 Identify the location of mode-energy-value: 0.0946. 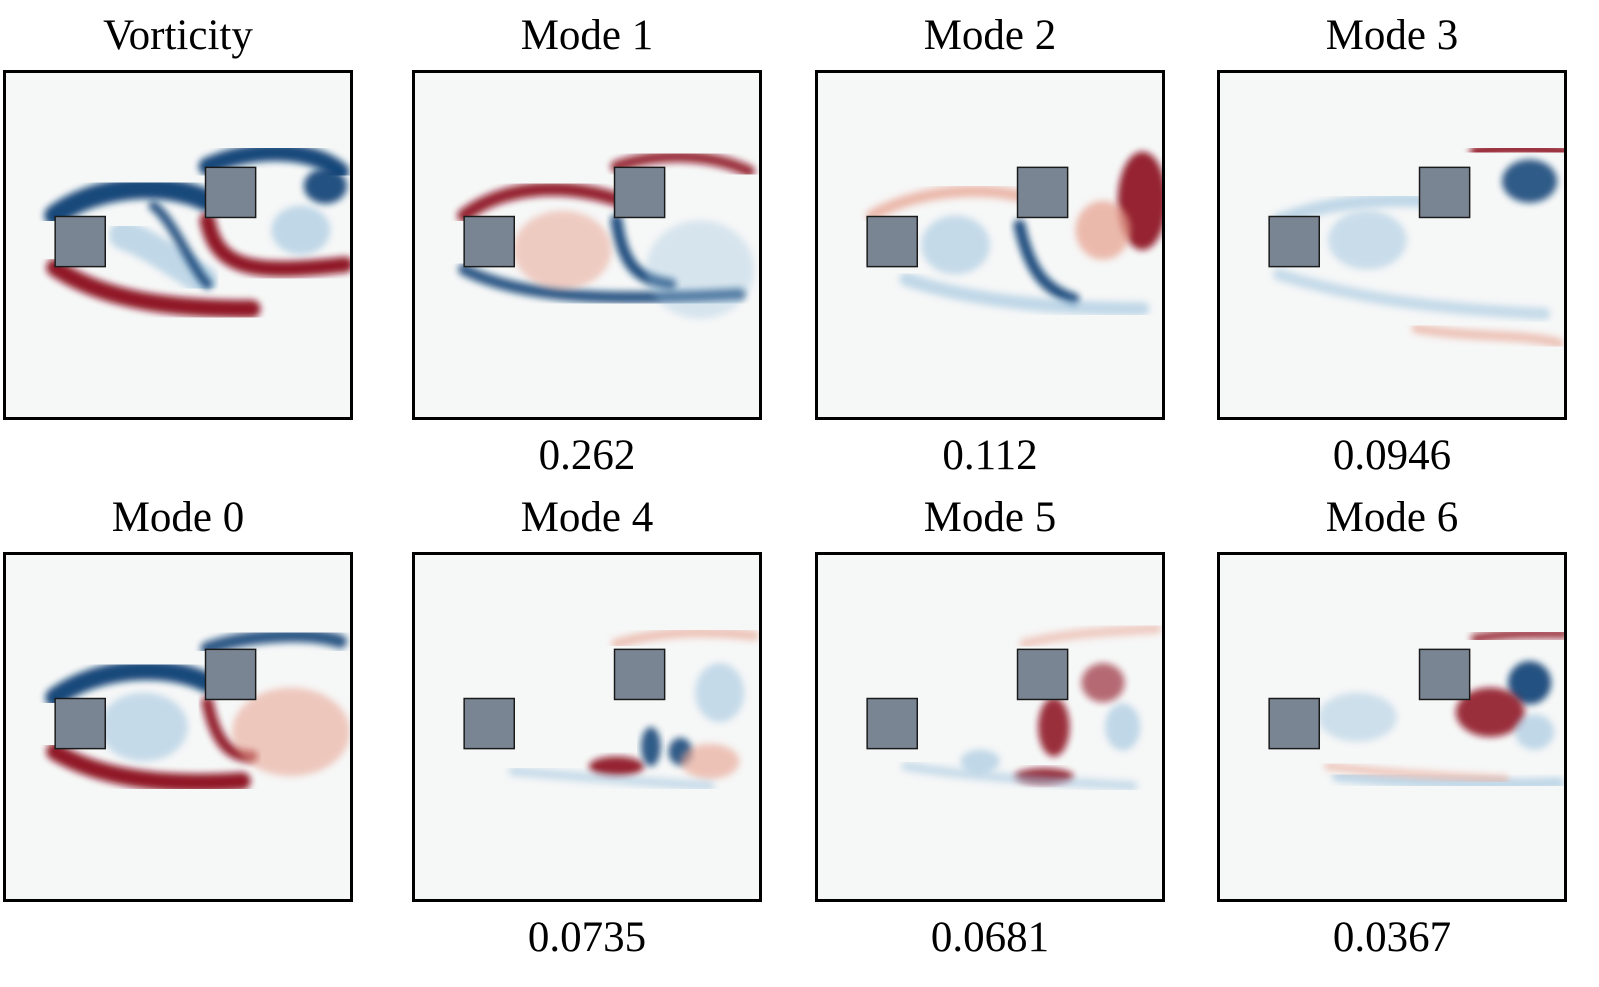
(1392, 455).